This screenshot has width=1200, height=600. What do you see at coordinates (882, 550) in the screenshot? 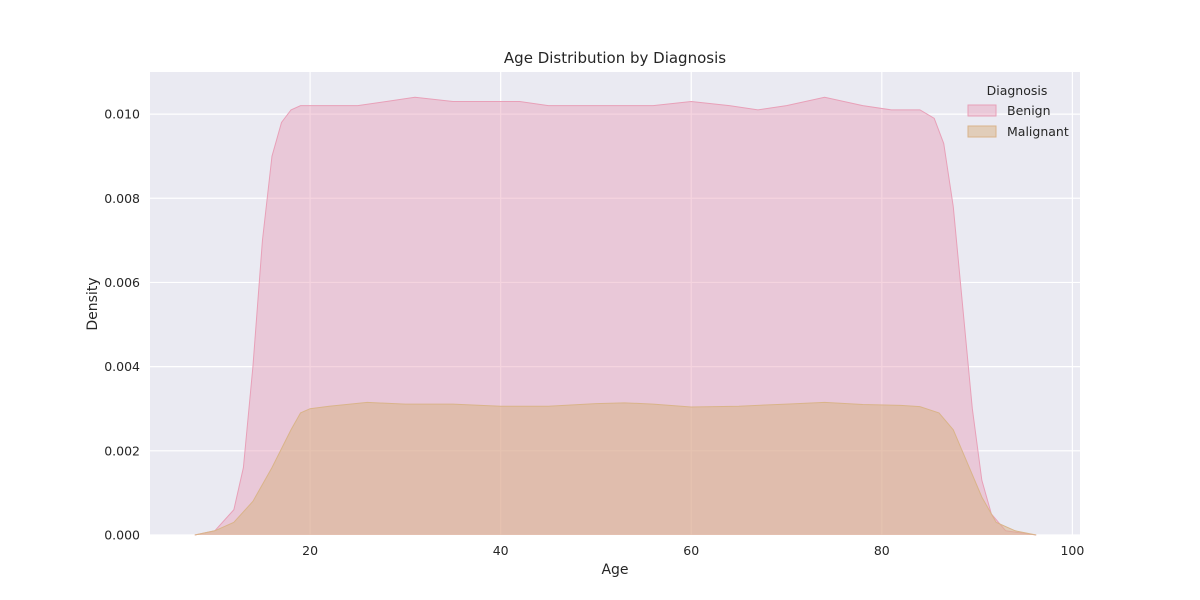
I see `x-tick-label: 80` at bounding box center [882, 550].